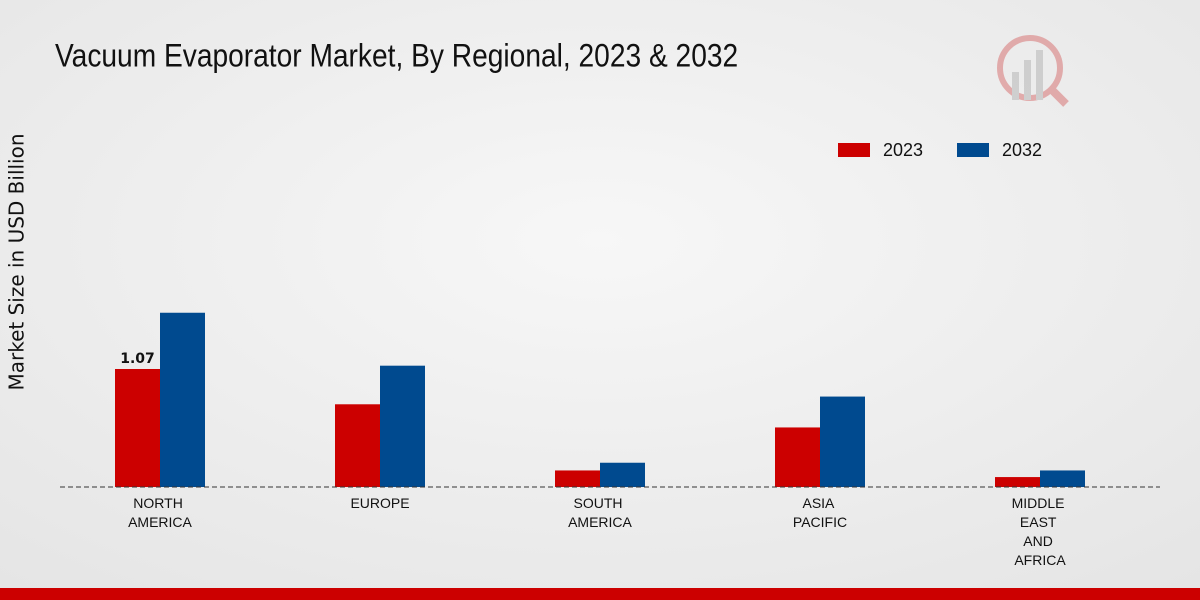 The width and height of the screenshot is (1200, 600). I want to click on x-tick-label: EUROPE, so click(379, 503).